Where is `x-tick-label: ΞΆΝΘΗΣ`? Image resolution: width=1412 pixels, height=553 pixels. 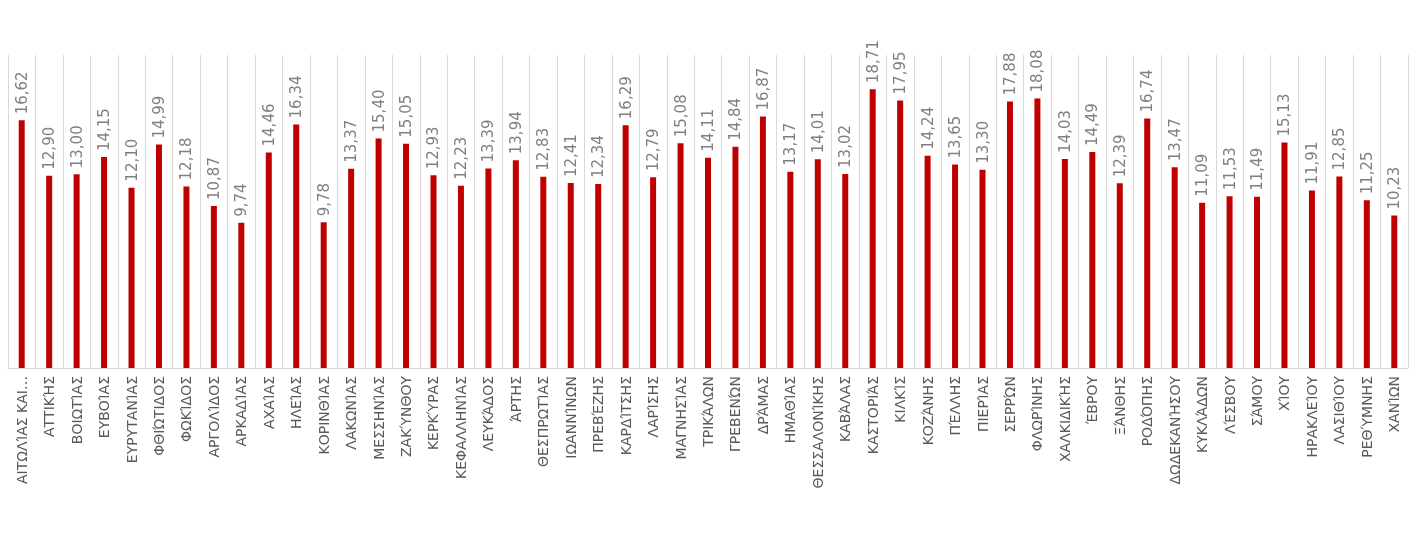 x-tick-label: ΞΆΝΘΗΣ is located at coordinates (1119, 406).